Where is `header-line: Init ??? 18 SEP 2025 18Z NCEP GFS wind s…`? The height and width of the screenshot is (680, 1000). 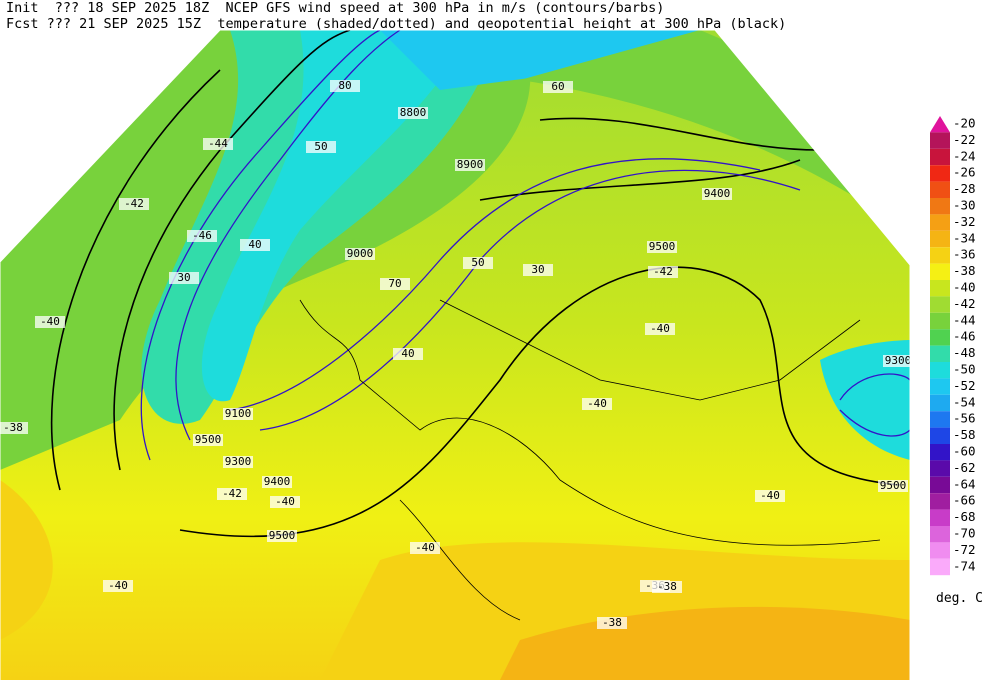
header-line: Init ??? 18 SEP 2025 18Z NCEP GFS wind s… is located at coordinates (335, 8).